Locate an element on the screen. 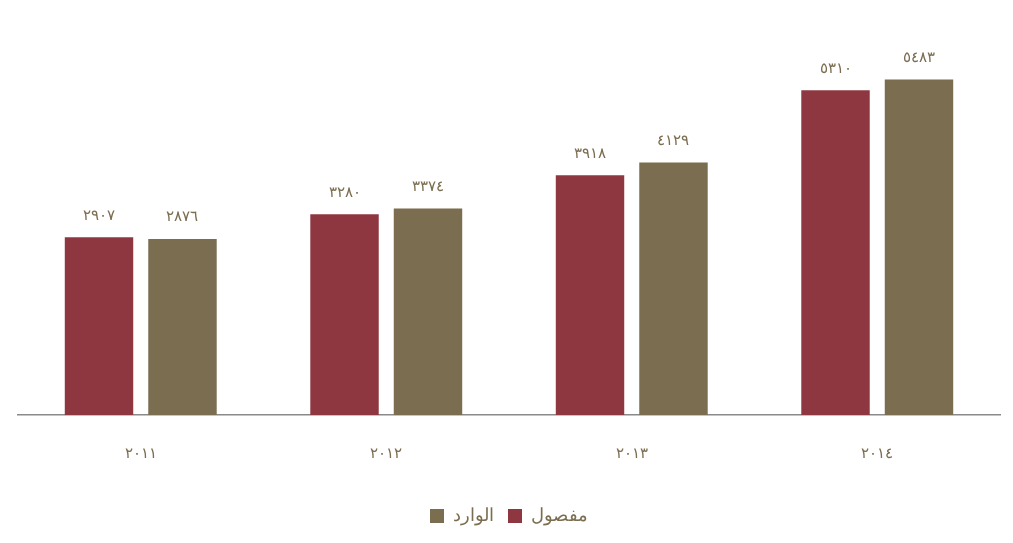 Image resolution: width=1013 pixels, height=543 pixels. data-label: ٣٩١٨ is located at coordinates (590, 152).